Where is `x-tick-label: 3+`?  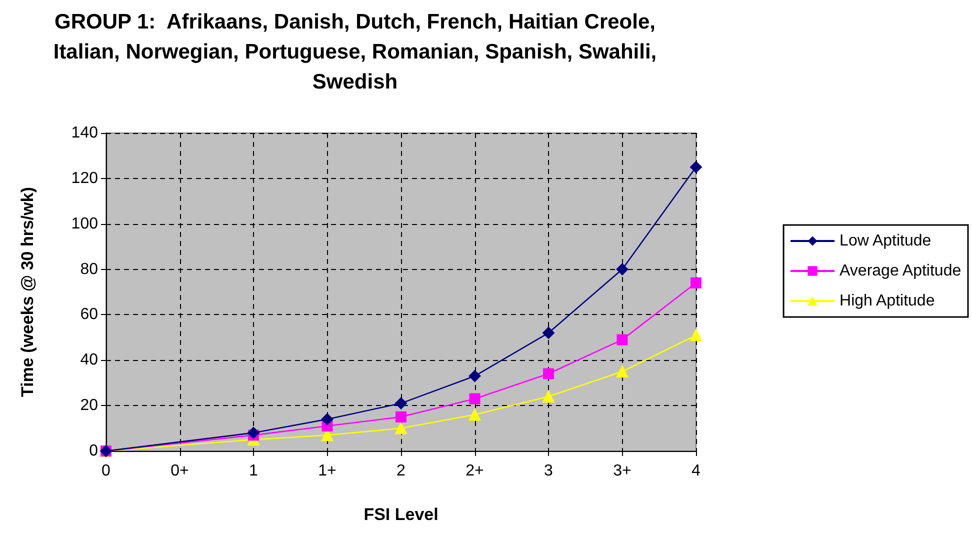
x-tick-label: 3+ is located at coordinates (622, 471).